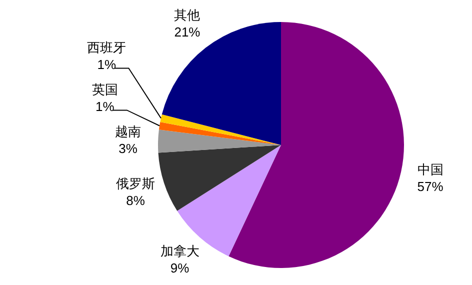 The image size is (472, 285). What do you see at coordinates (180, 250) in the screenshot?
I see `slice-label: 加拿大` at bounding box center [180, 250].